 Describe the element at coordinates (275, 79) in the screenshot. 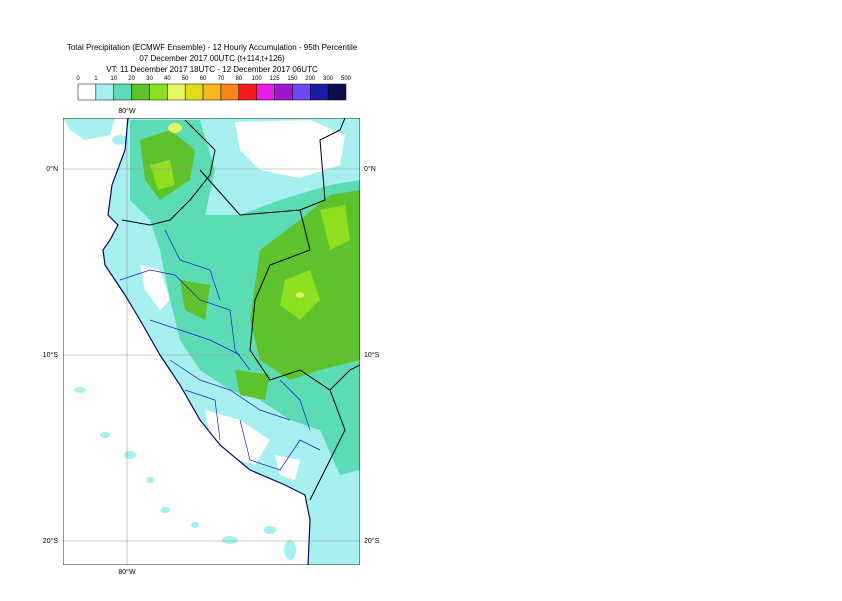

I see `legend-label: 125` at that location.